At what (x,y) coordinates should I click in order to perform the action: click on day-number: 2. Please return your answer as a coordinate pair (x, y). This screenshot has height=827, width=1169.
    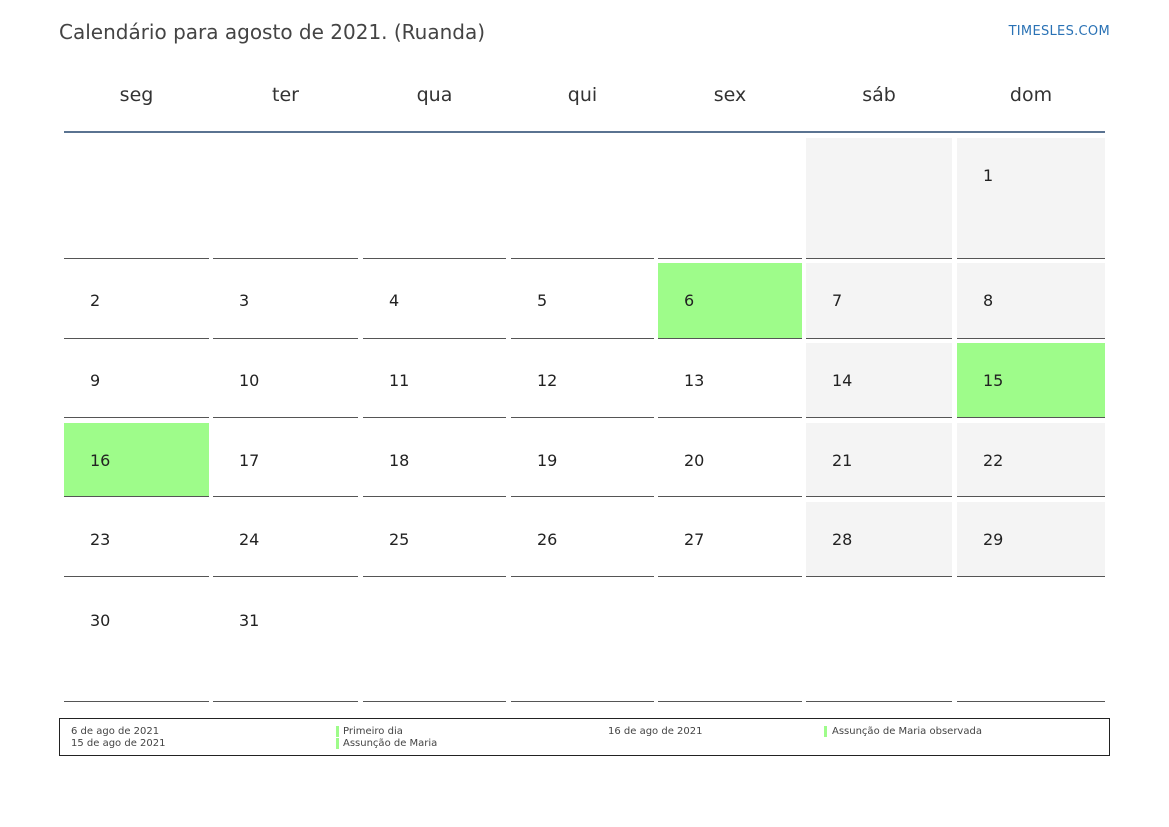
    Looking at the image, I should click on (95, 300).